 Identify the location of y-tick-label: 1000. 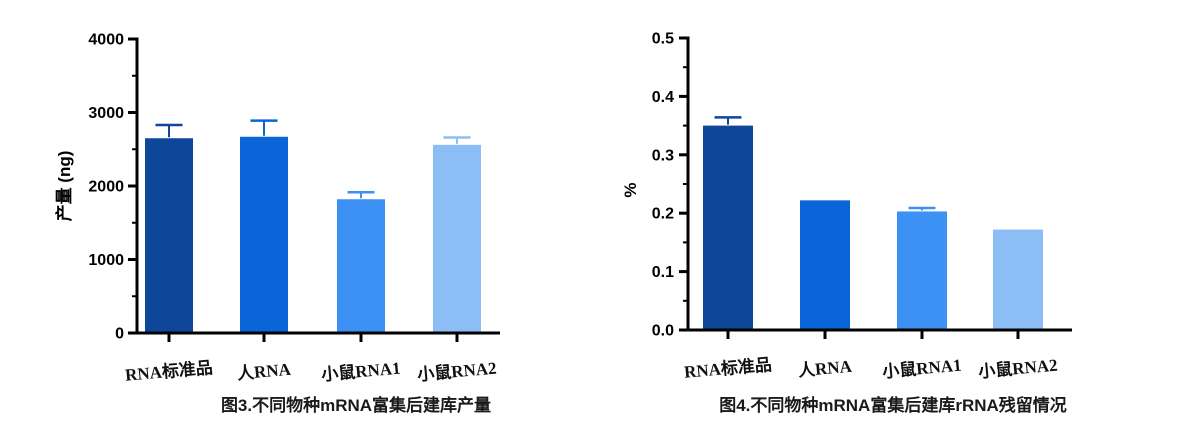
(106, 260).